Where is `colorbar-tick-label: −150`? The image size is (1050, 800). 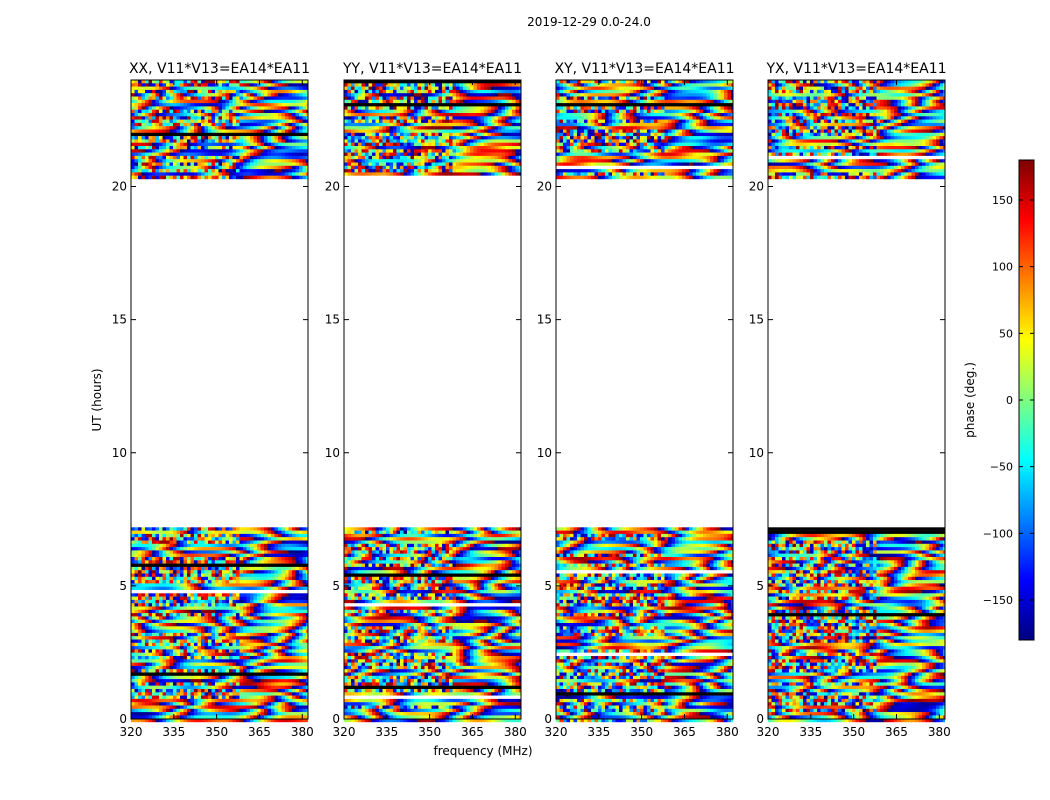
colorbar-tick-label: −150 is located at coordinates (998, 600).